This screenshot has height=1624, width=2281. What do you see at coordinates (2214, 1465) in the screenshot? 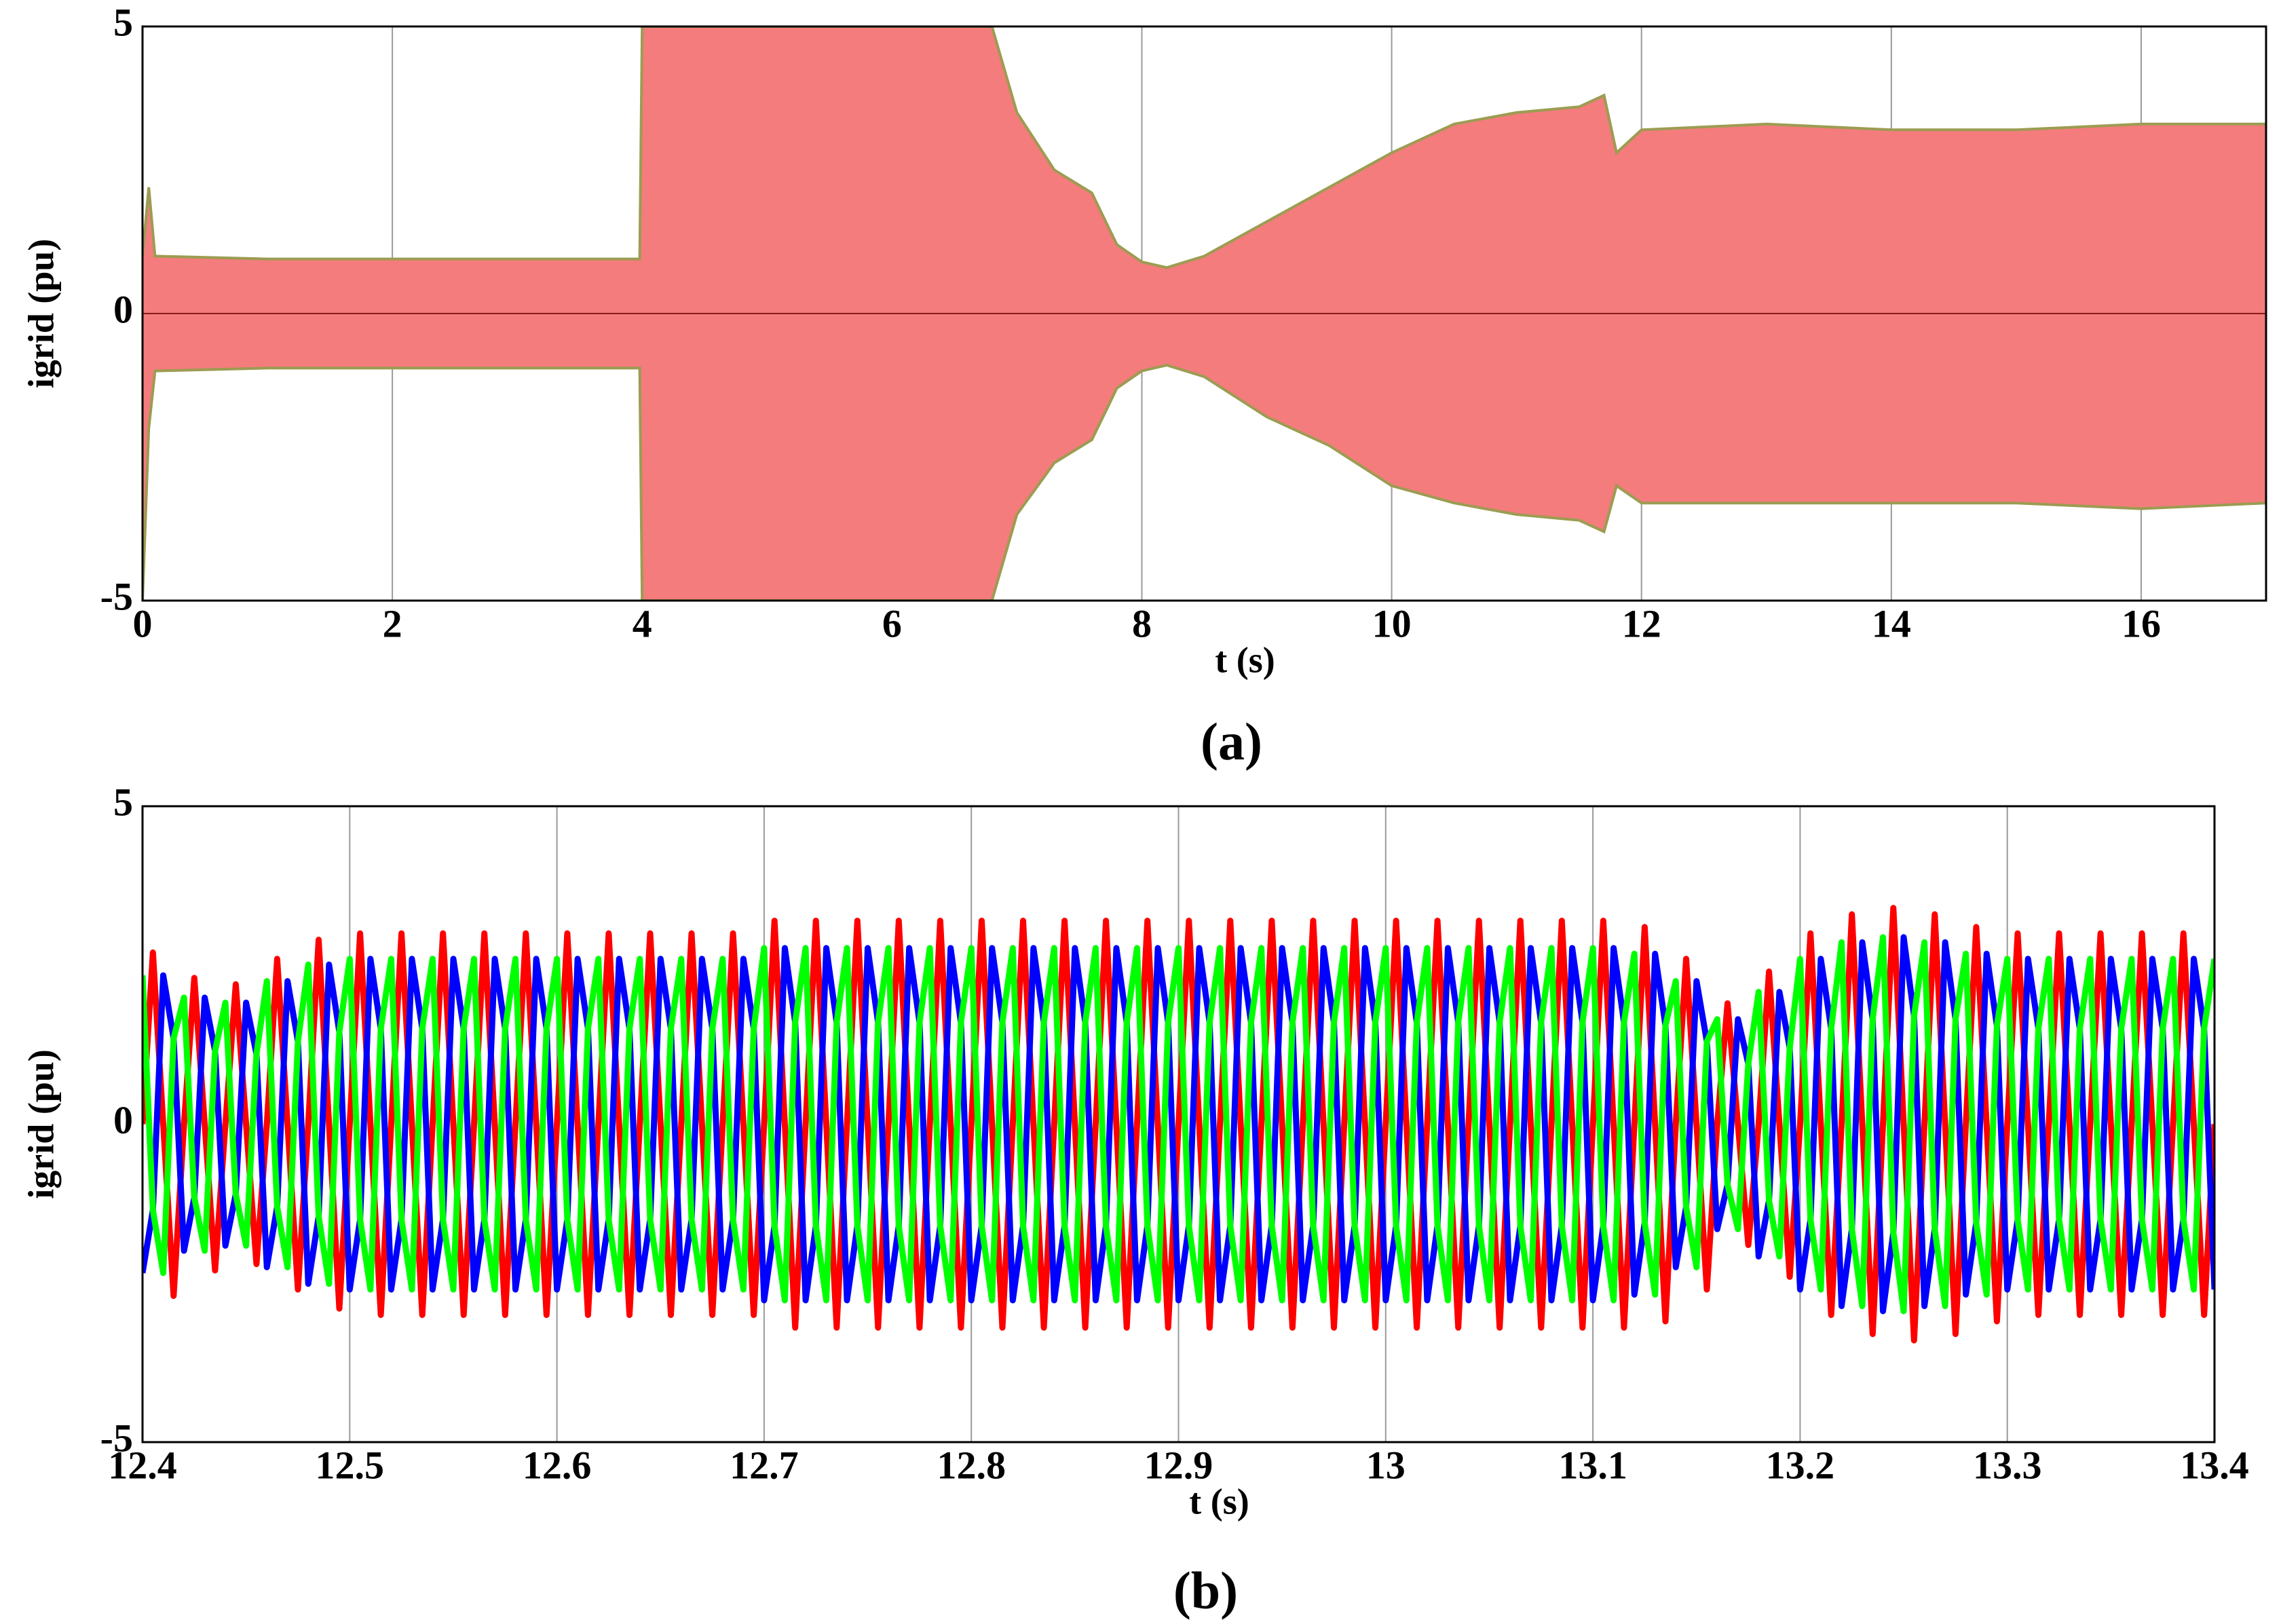
I see `x-tick-label: 13.4` at bounding box center [2214, 1465].